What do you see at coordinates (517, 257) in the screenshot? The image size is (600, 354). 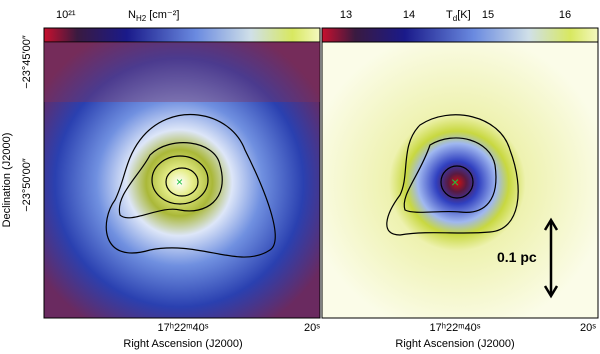 I see `scale-bar-label: 0.1 pc` at bounding box center [517, 257].